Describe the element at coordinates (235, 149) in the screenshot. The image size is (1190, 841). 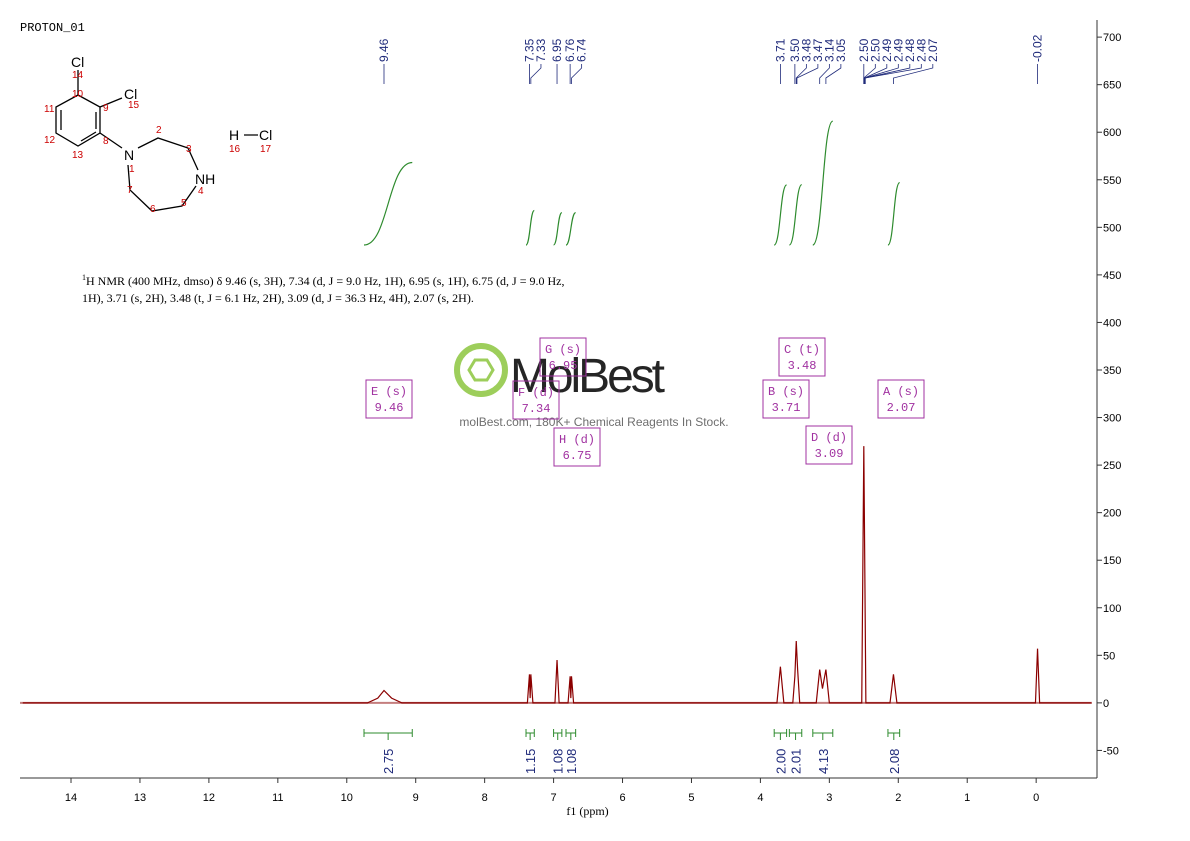
I see `atom-number: 16` at that location.